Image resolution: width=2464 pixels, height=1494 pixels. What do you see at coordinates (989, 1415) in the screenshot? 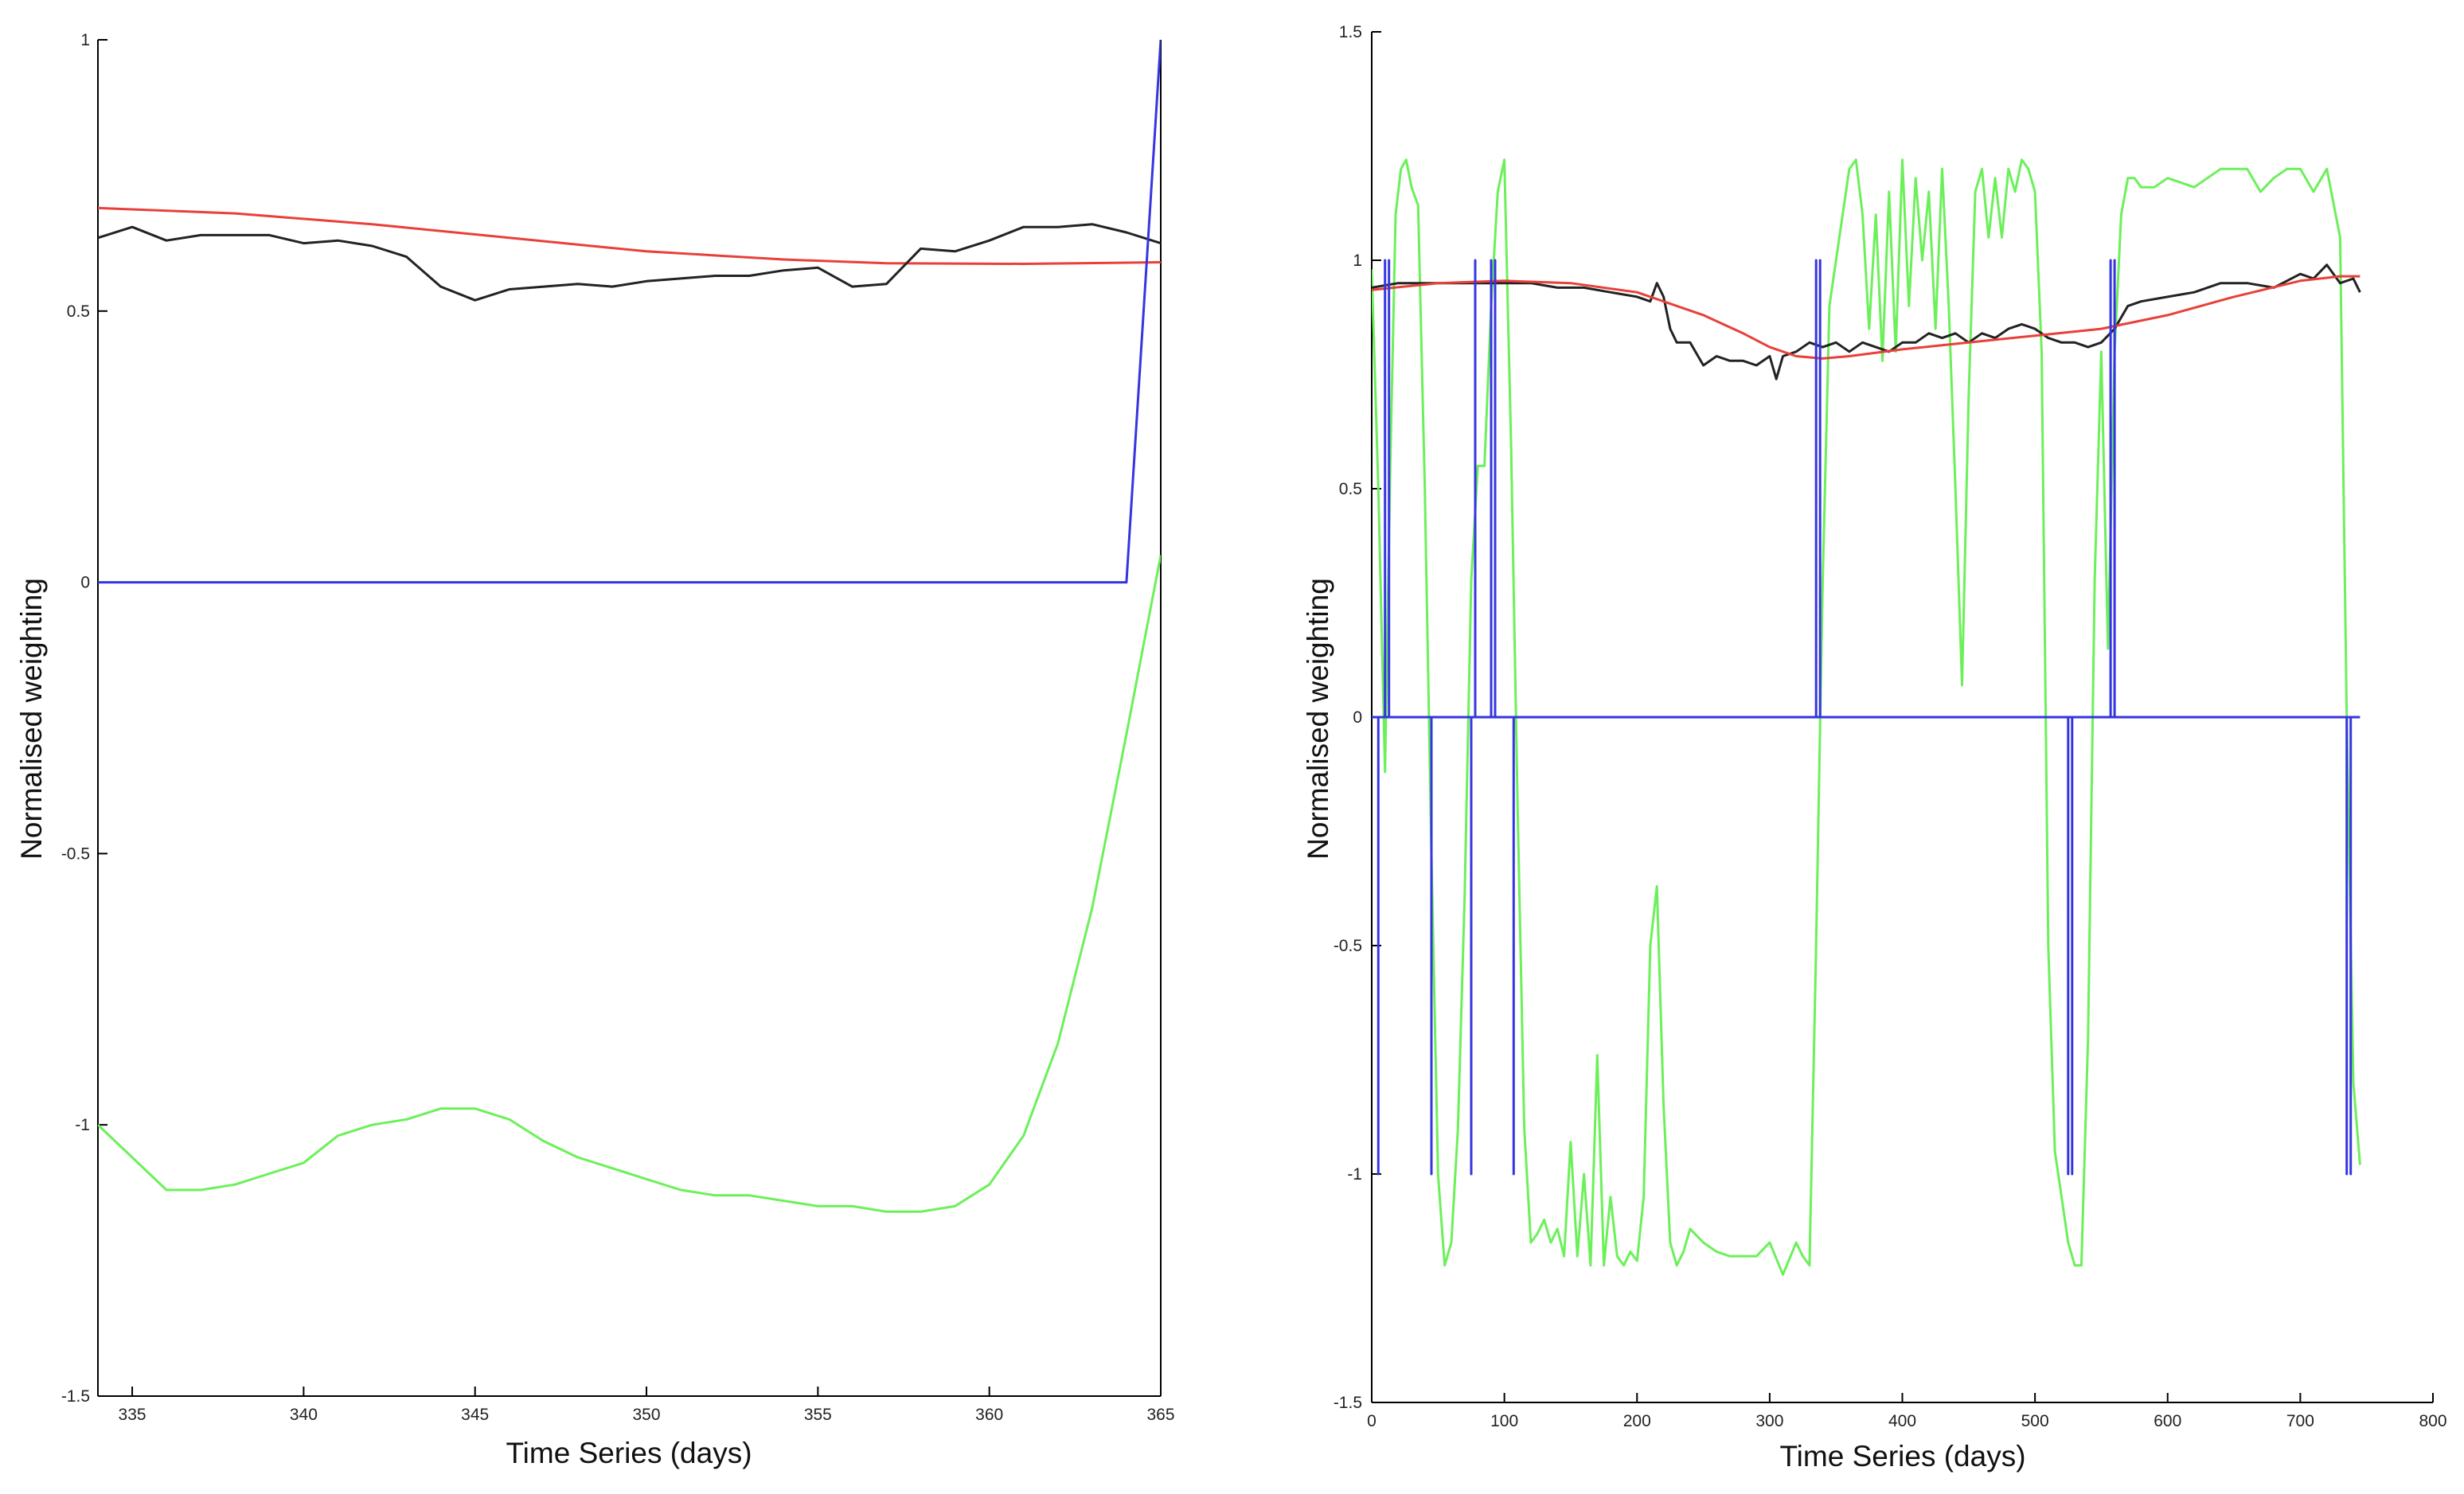
I see `left-x-tick-label: 360` at bounding box center [989, 1415].